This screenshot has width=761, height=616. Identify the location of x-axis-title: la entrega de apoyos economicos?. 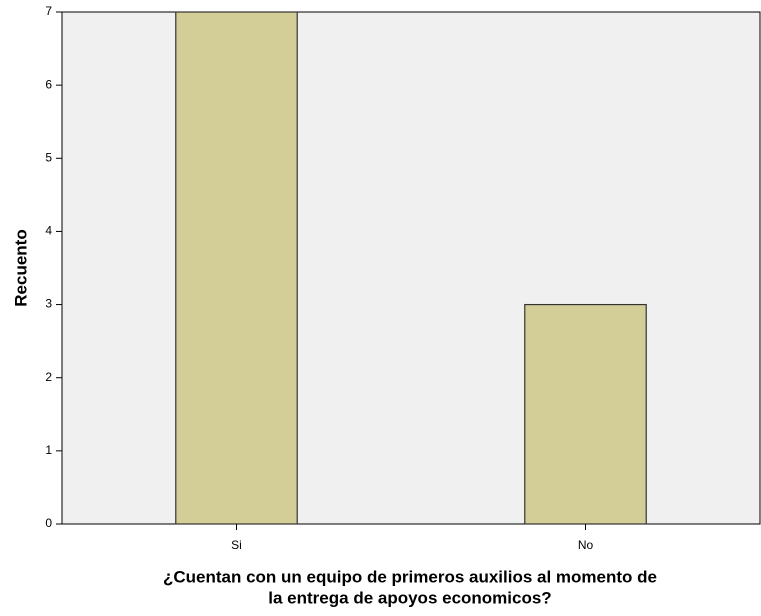
(409, 597).